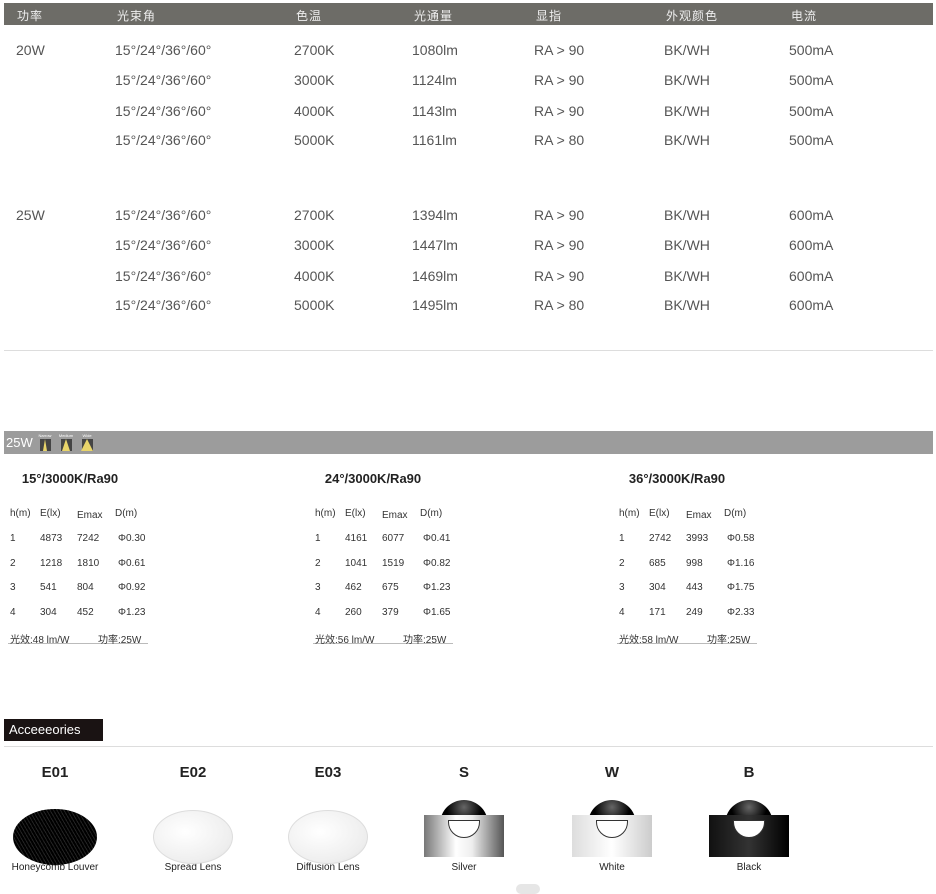 This screenshot has width=936, height=894. I want to click on beam-narrow: Narrow, so click(45, 442).